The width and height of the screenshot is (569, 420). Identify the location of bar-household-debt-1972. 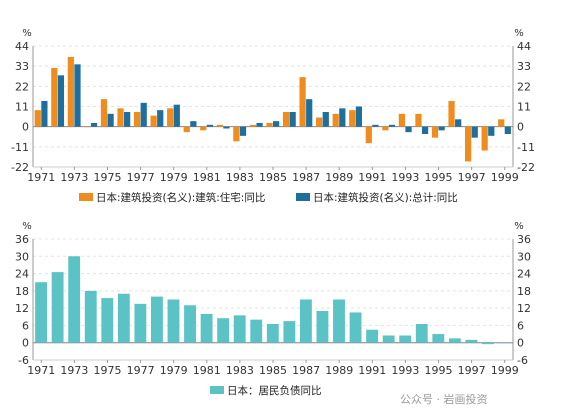
(57, 307).